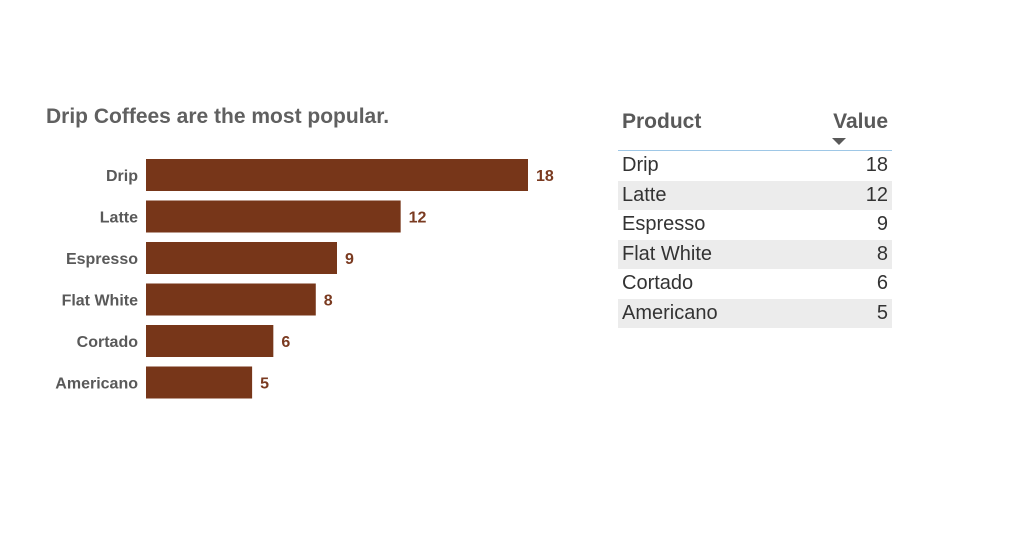  Describe the element at coordinates (882, 224) in the screenshot. I see `cell-value: 9` at that location.